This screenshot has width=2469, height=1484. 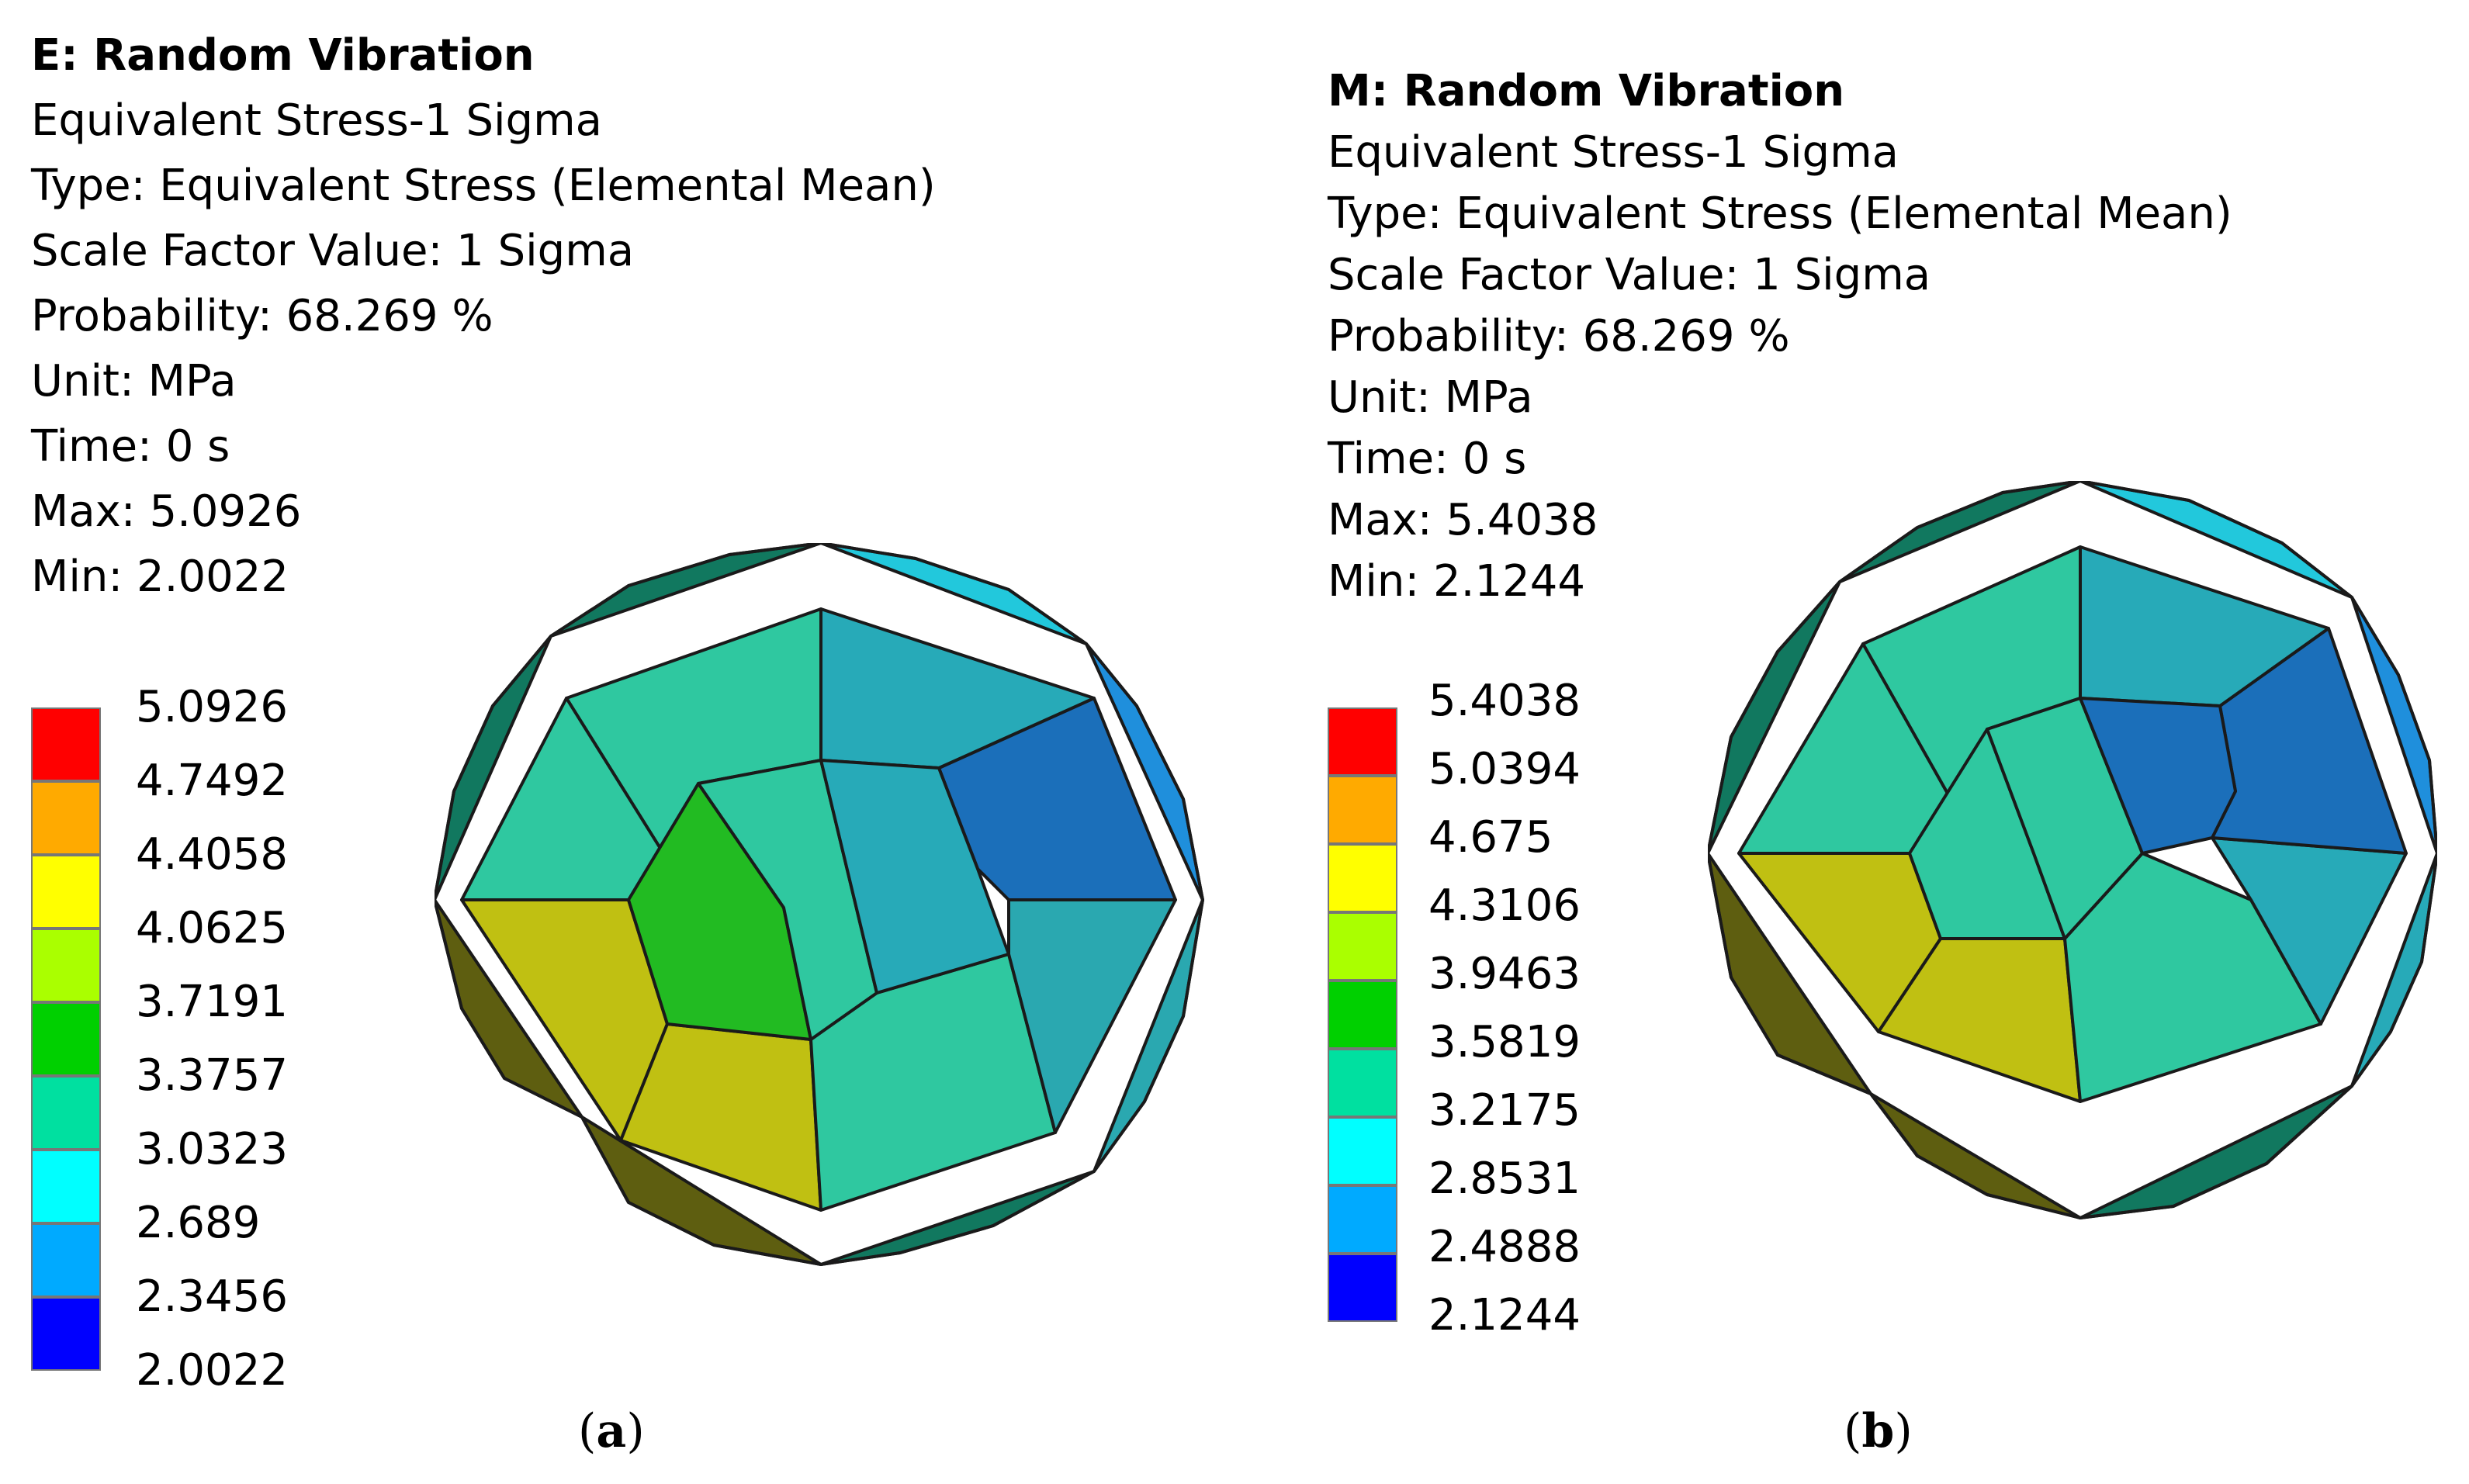 What do you see at coordinates (1504, 1042) in the screenshot?
I see `legend-label: 3.5819` at bounding box center [1504, 1042].